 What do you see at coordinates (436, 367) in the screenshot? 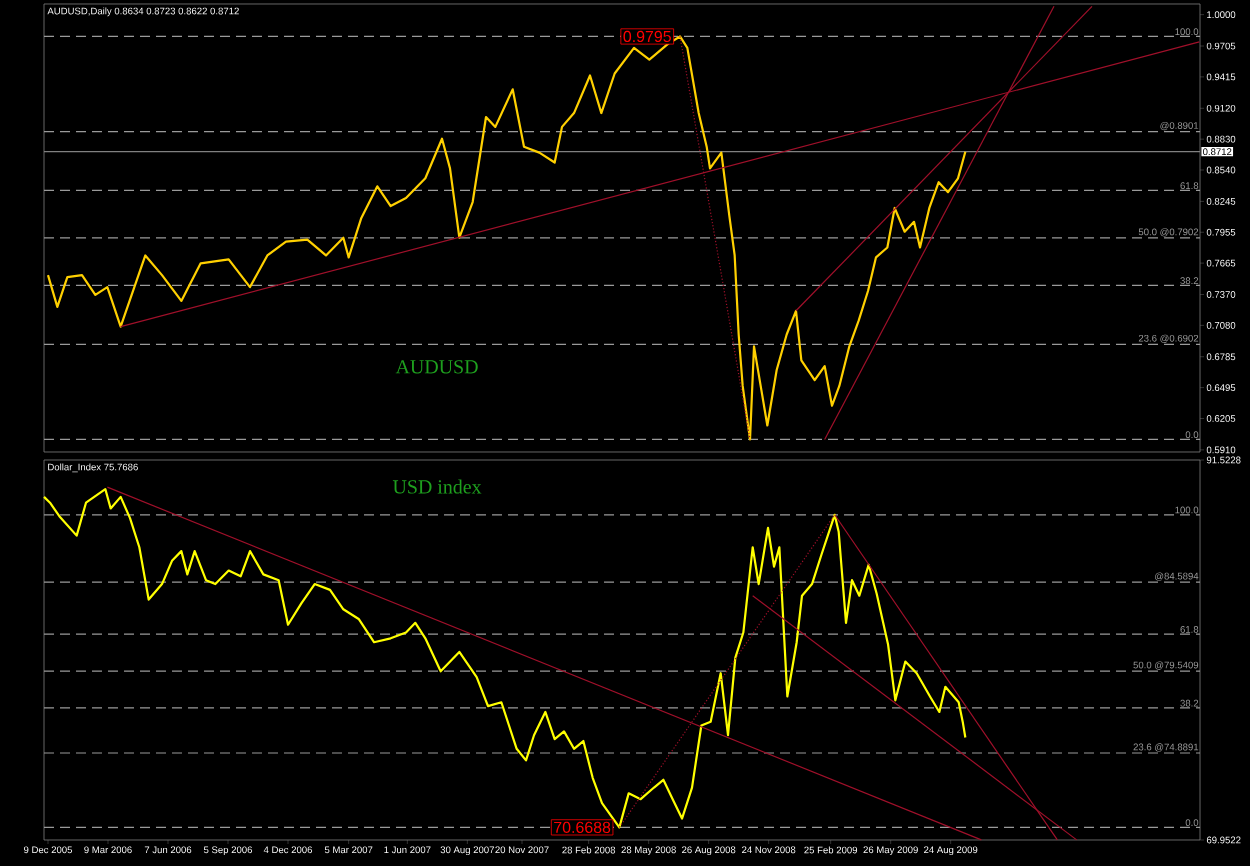
I see `annotation: AUDUSD` at bounding box center [436, 367].